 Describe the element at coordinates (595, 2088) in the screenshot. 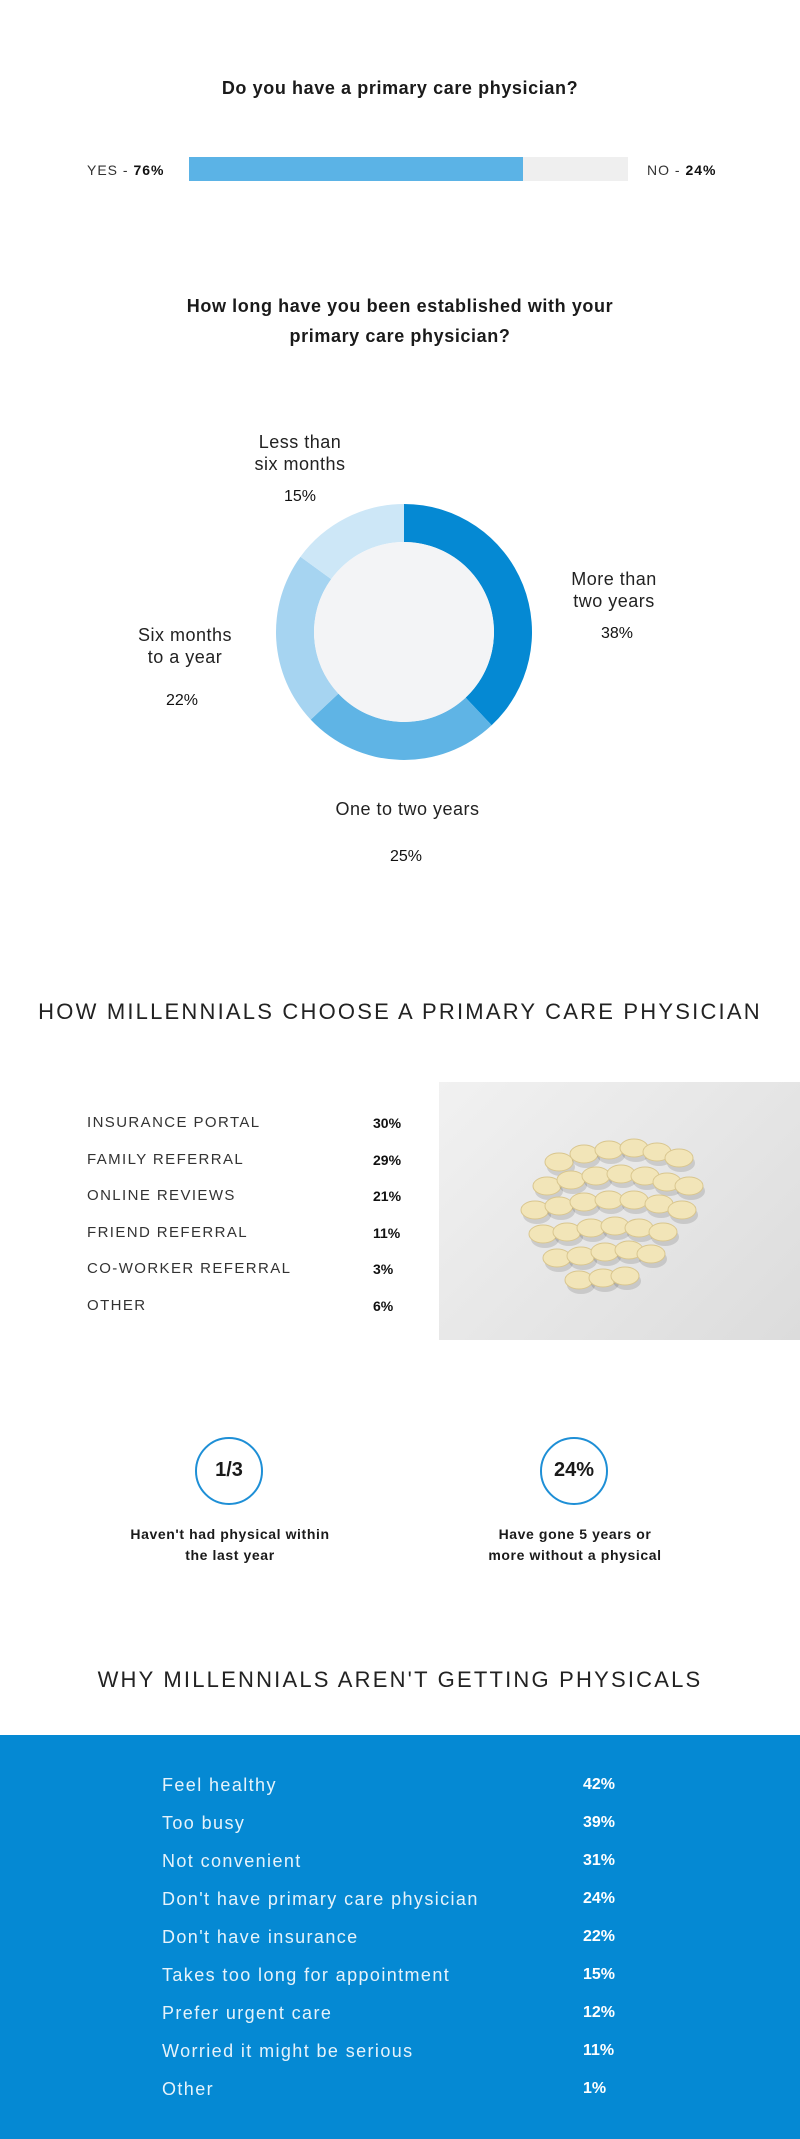

I see `reason-value: 1%` at that location.